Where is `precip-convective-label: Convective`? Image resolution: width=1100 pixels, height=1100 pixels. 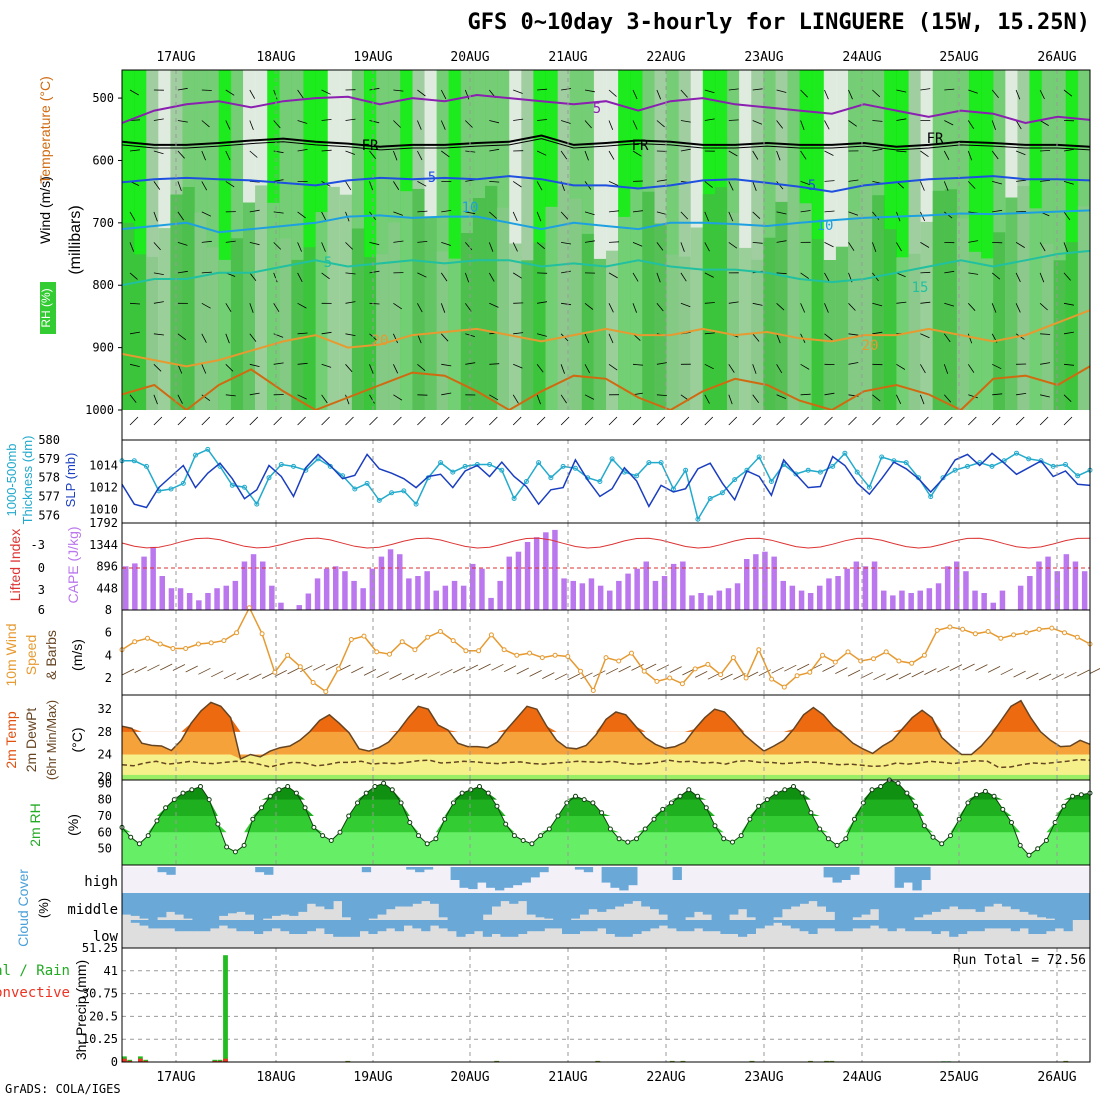 precip-convective-label: Convective is located at coordinates (35, 993).